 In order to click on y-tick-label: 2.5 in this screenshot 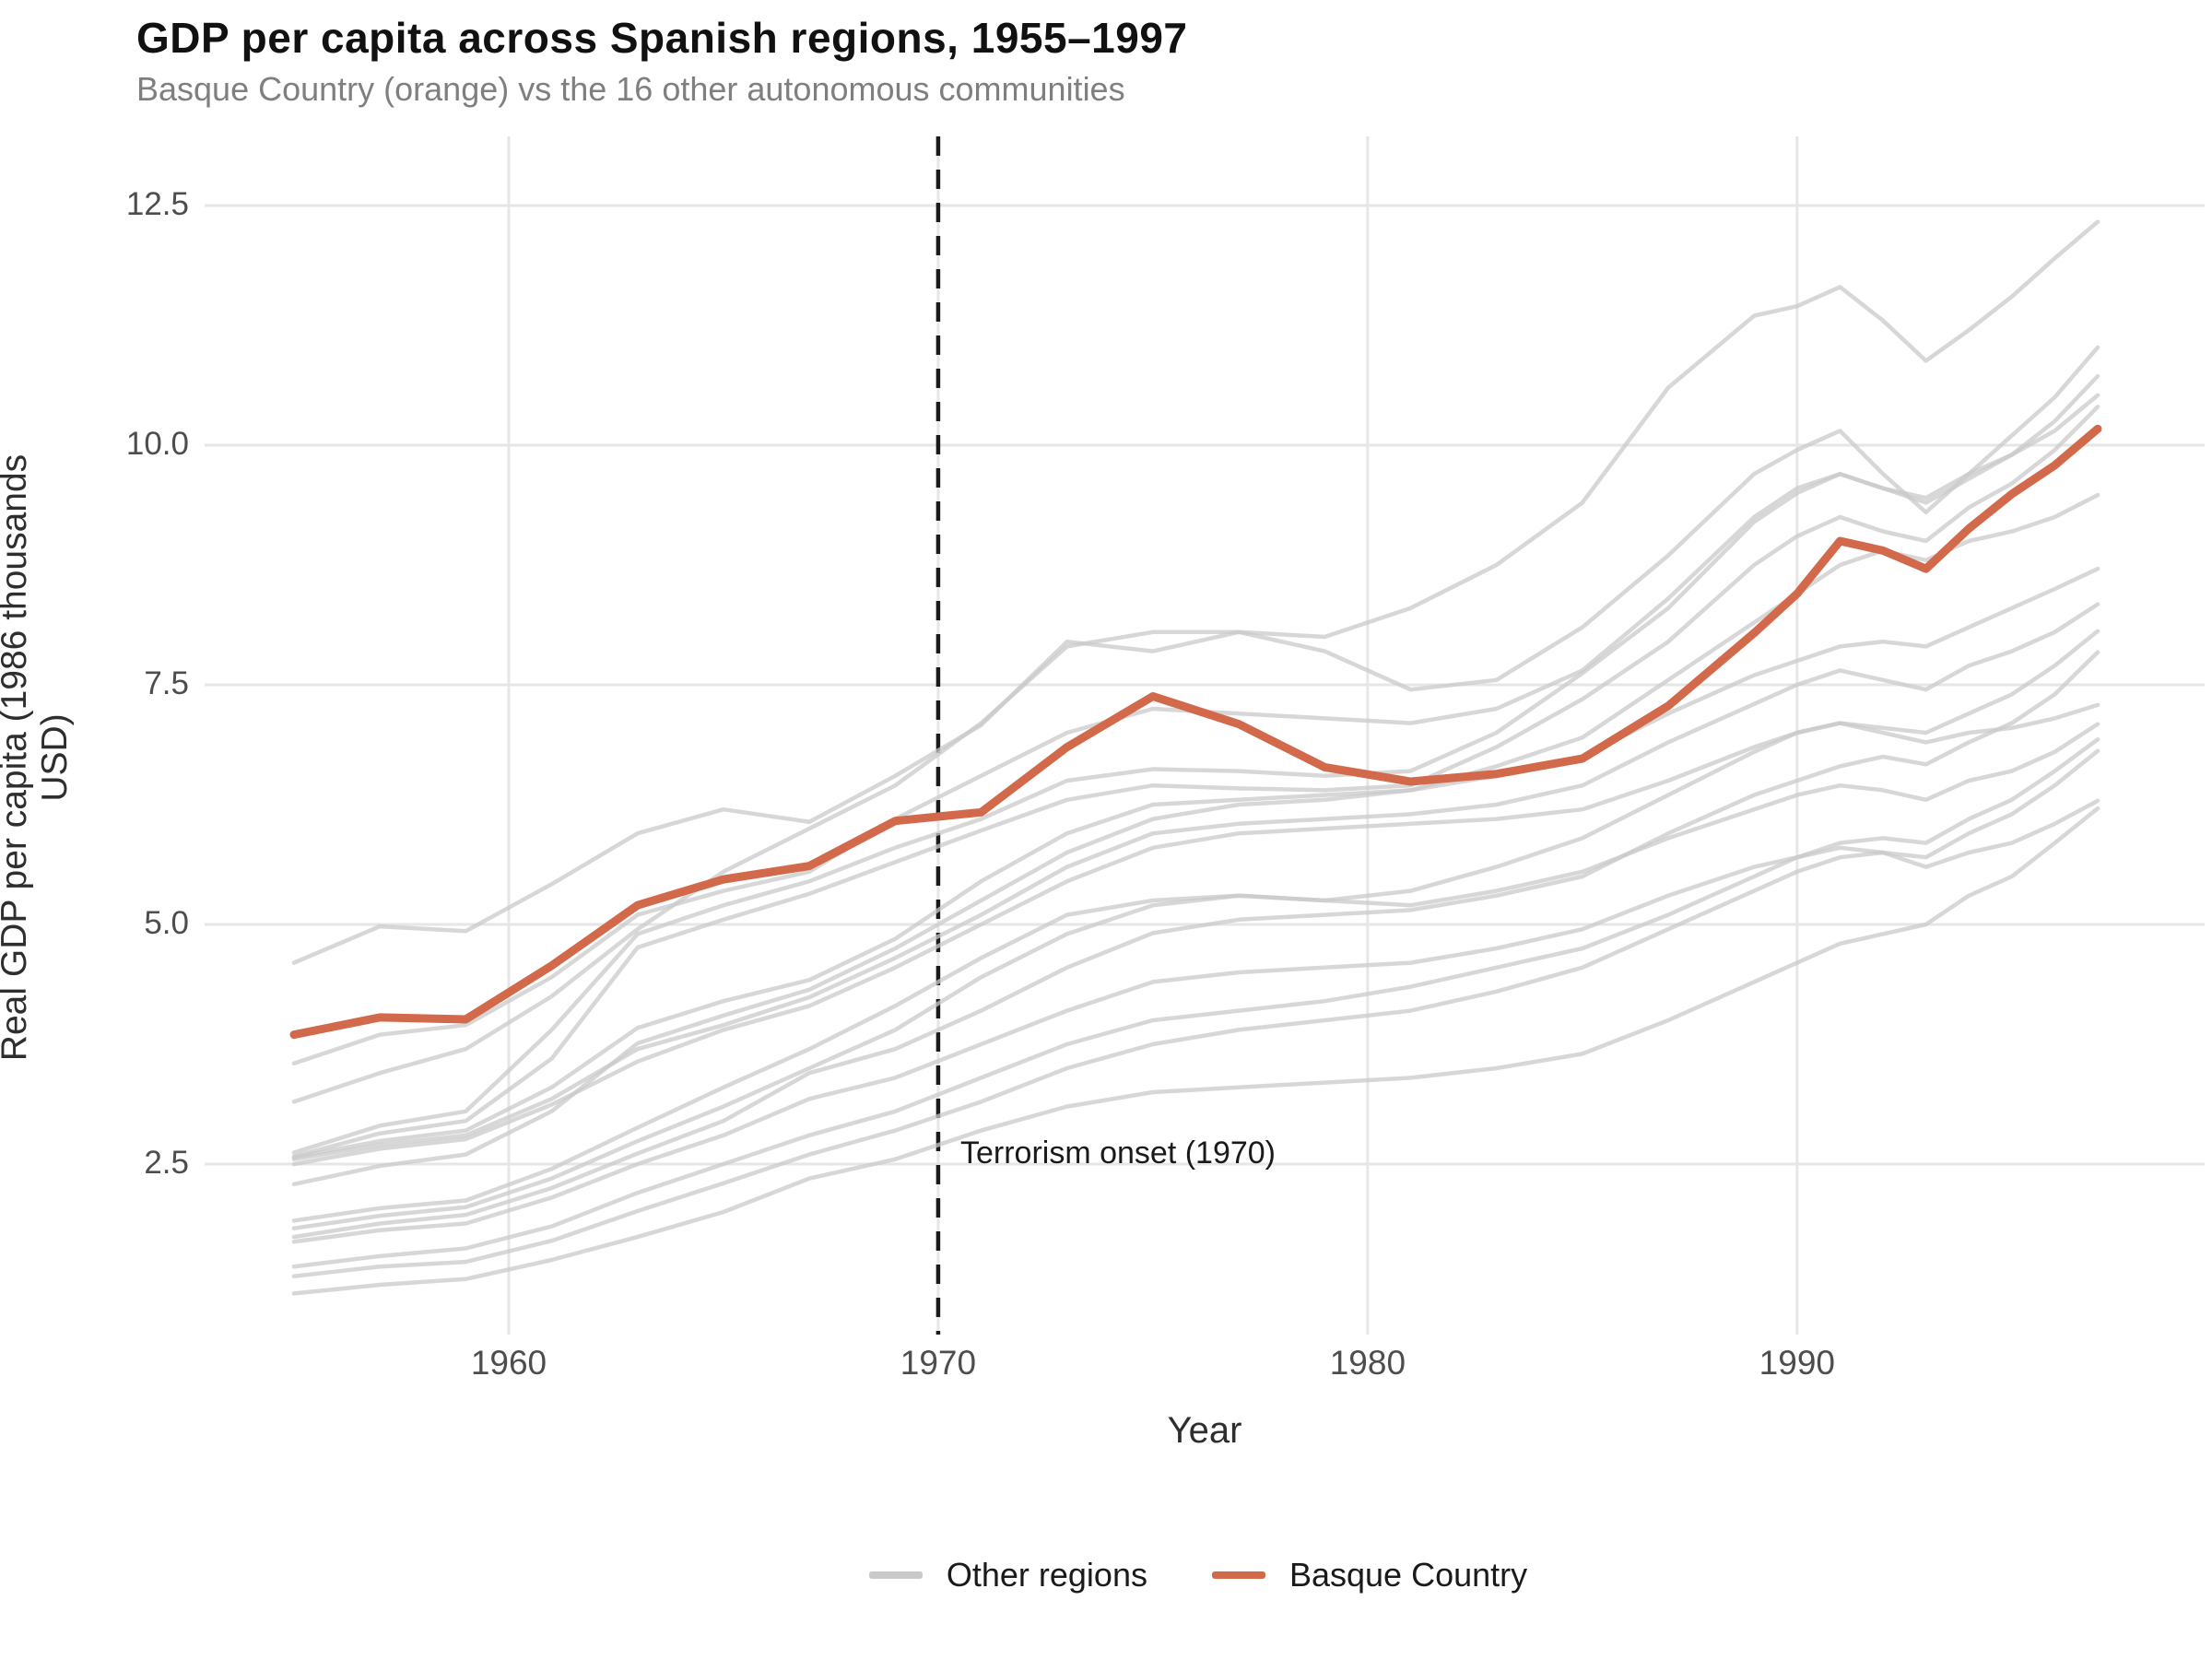, I will do `click(166, 1163)`.